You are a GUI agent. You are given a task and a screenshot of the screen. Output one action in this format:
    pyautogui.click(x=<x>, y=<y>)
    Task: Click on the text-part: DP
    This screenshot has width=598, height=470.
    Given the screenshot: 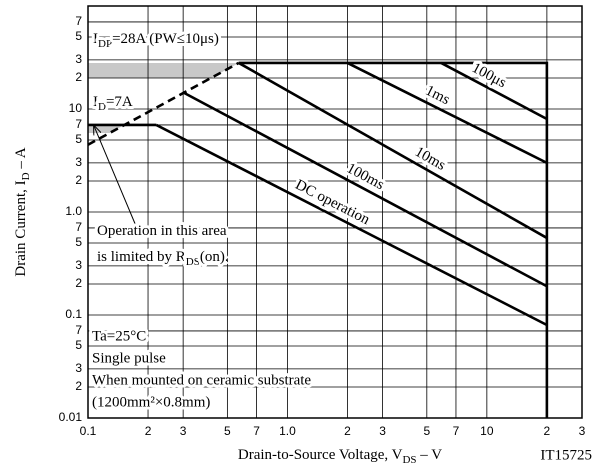 What is the action you would take?
    pyautogui.click(x=105, y=44)
    